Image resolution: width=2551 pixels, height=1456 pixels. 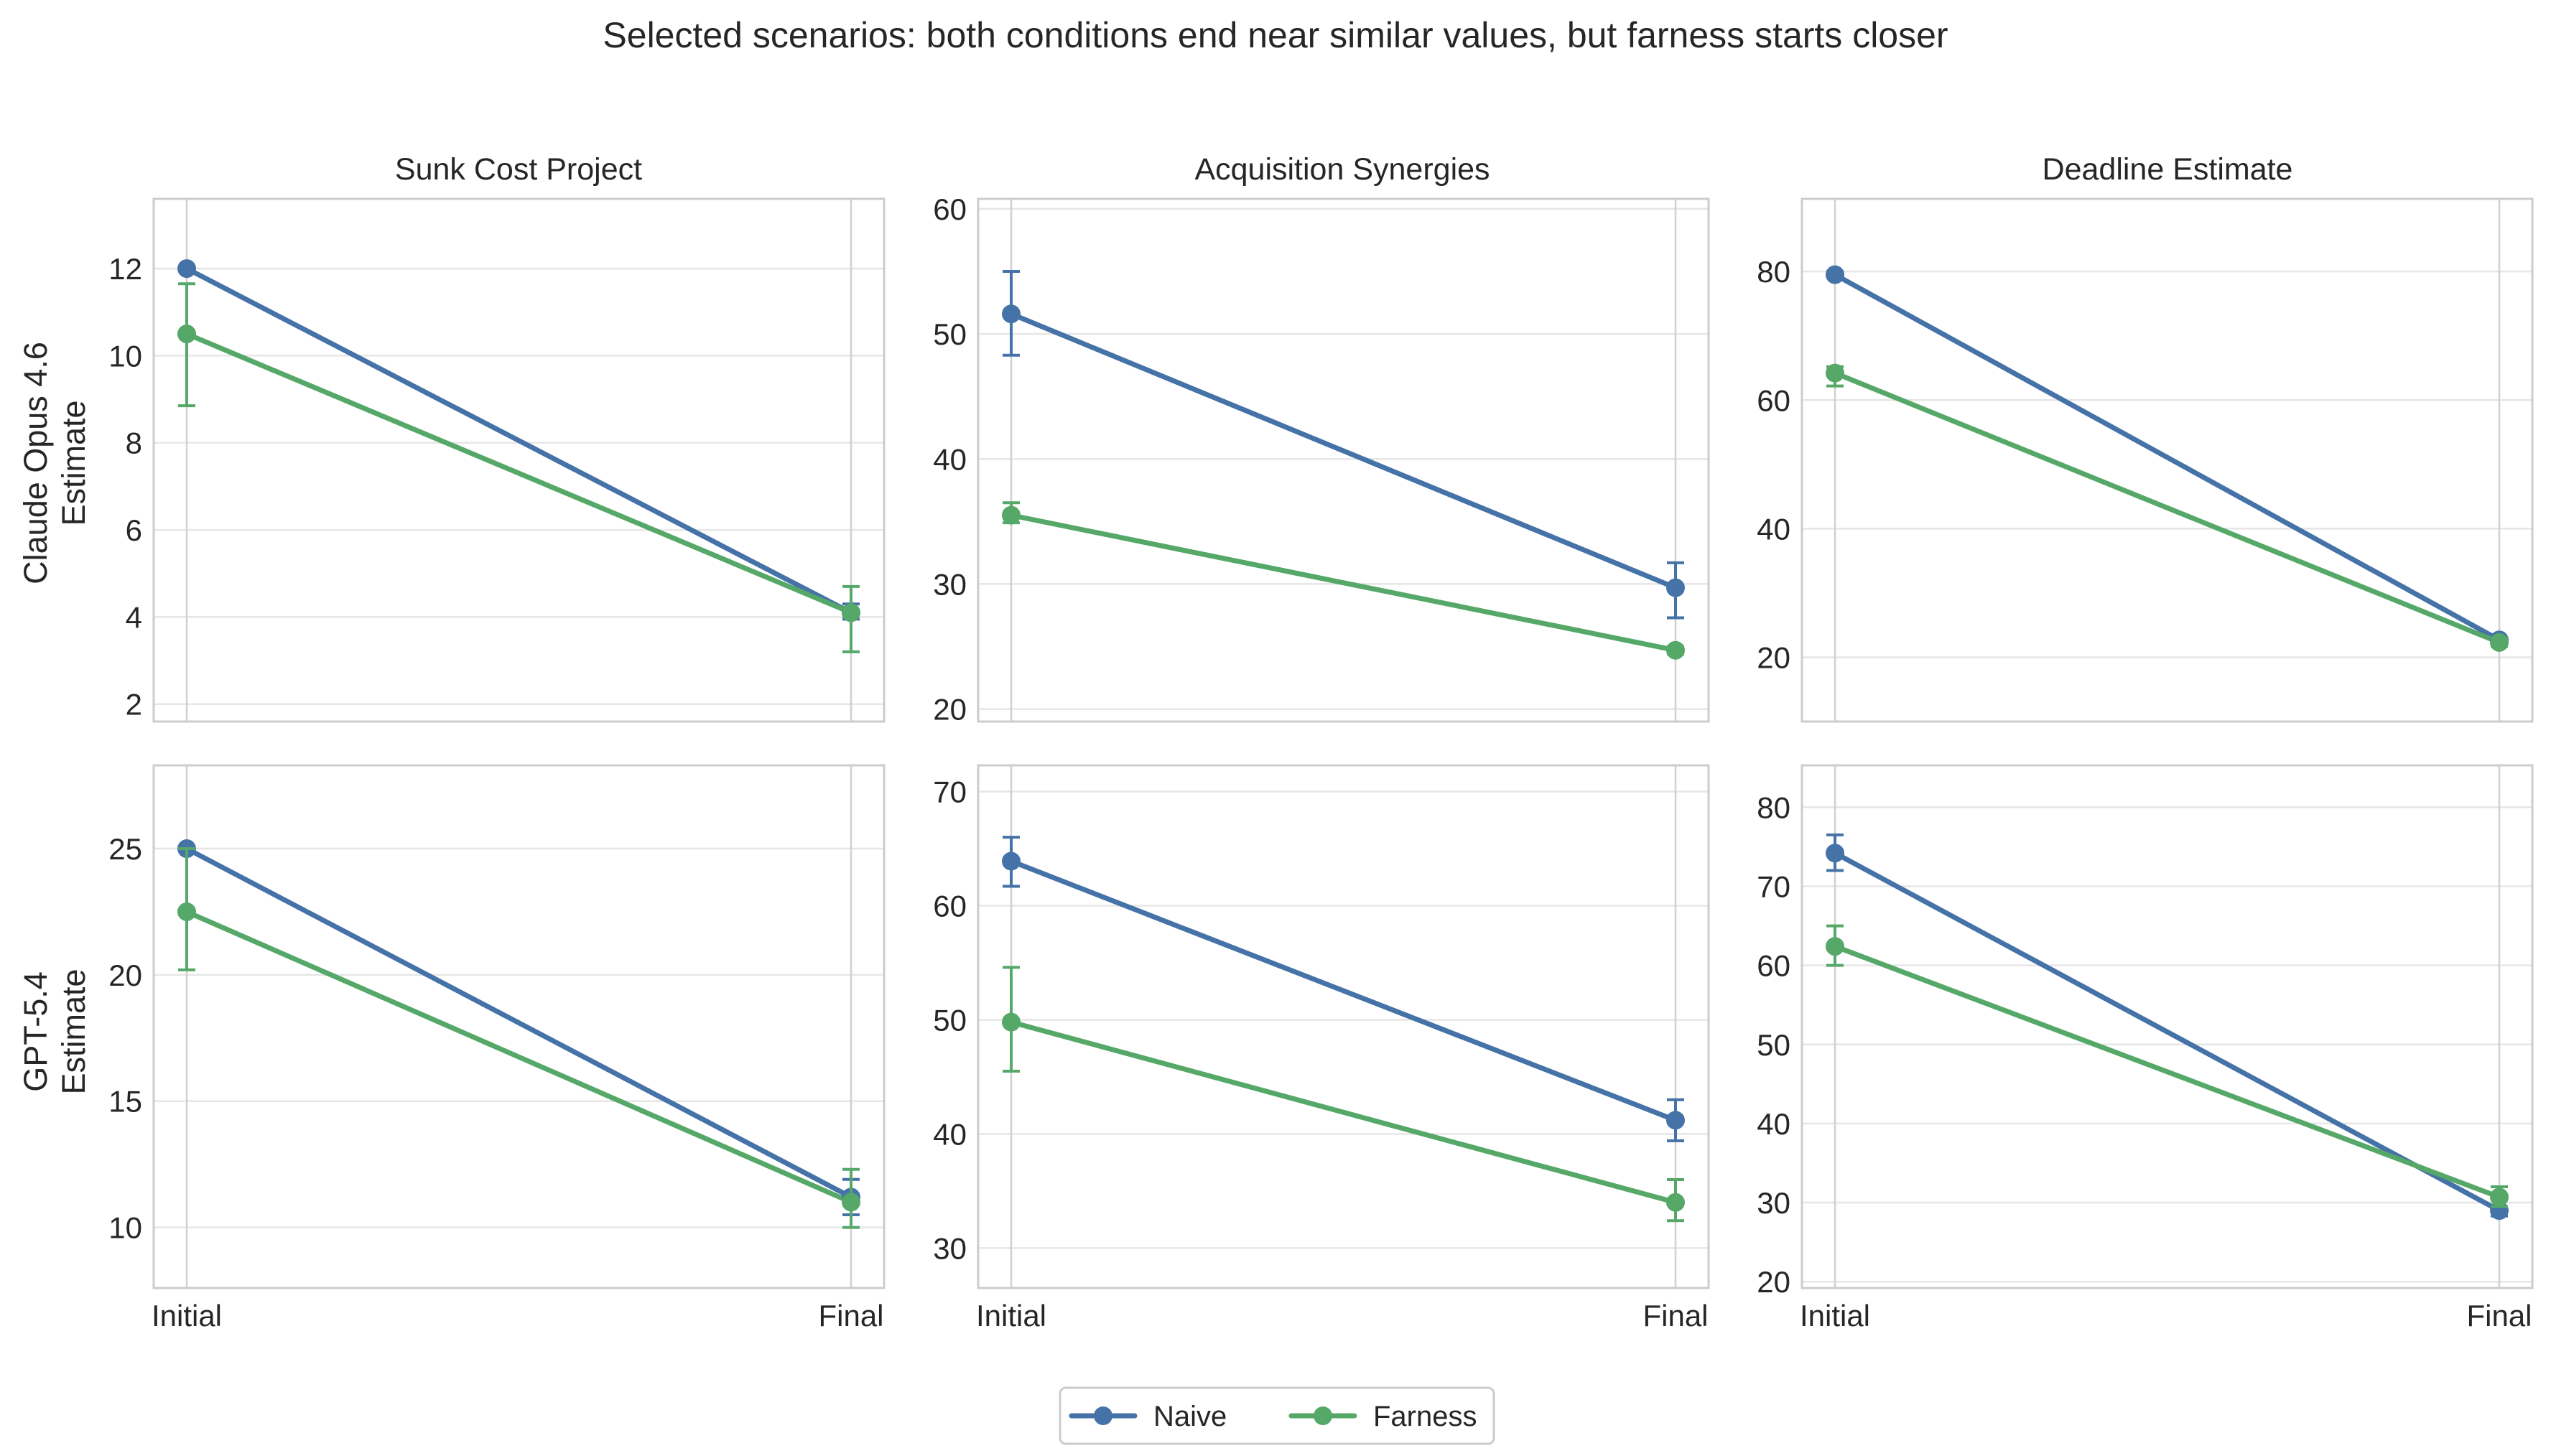 What do you see at coordinates (73, 463) in the screenshot?
I see `row-label-ylabel-claude: Estimate` at bounding box center [73, 463].